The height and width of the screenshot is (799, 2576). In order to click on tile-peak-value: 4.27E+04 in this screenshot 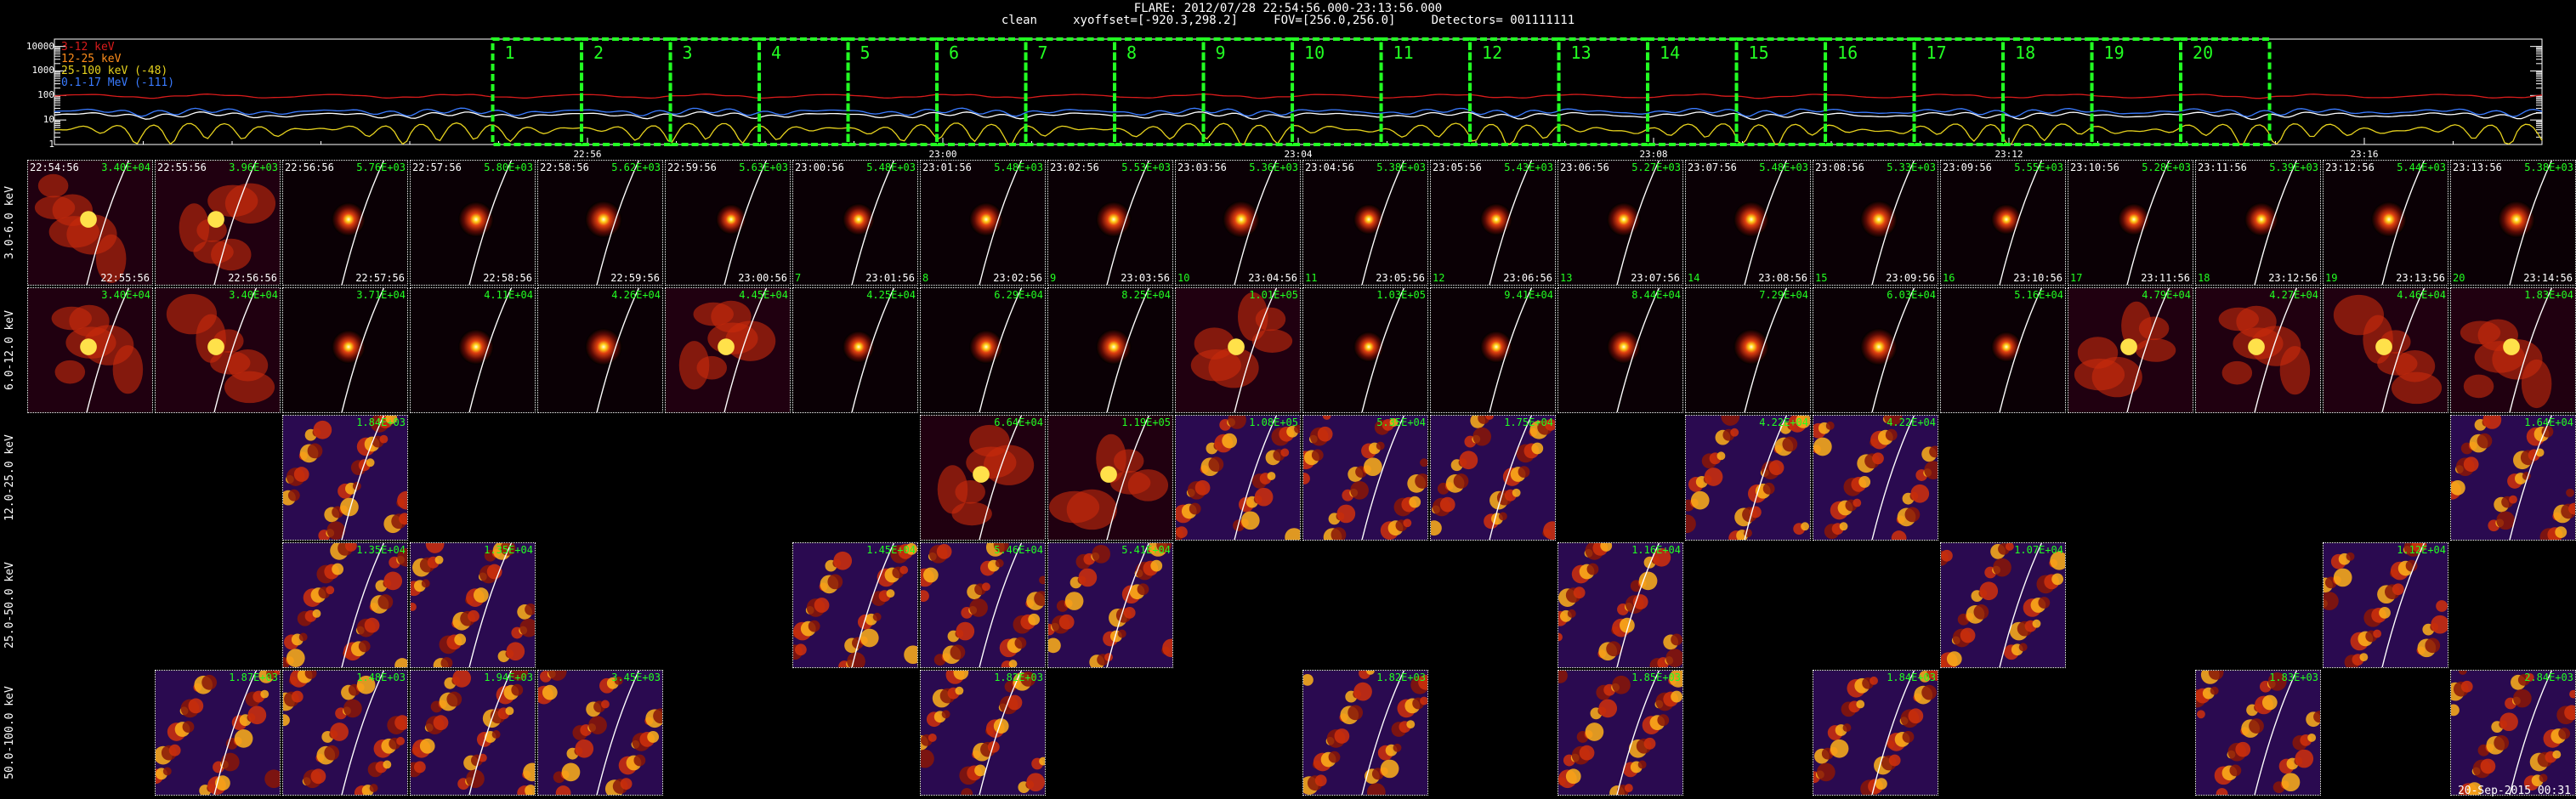, I will do `click(2294, 295)`.